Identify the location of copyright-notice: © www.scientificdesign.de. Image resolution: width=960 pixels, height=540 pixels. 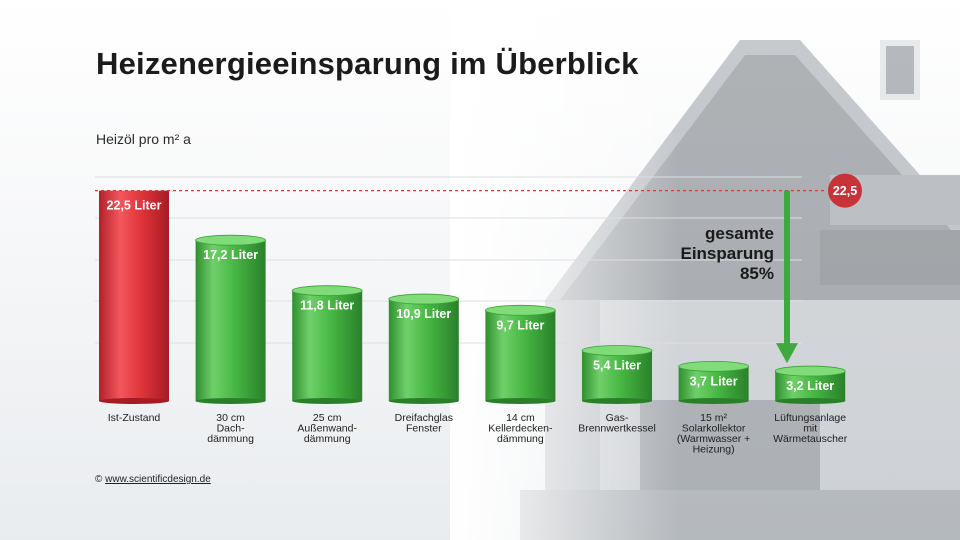
(153, 479).